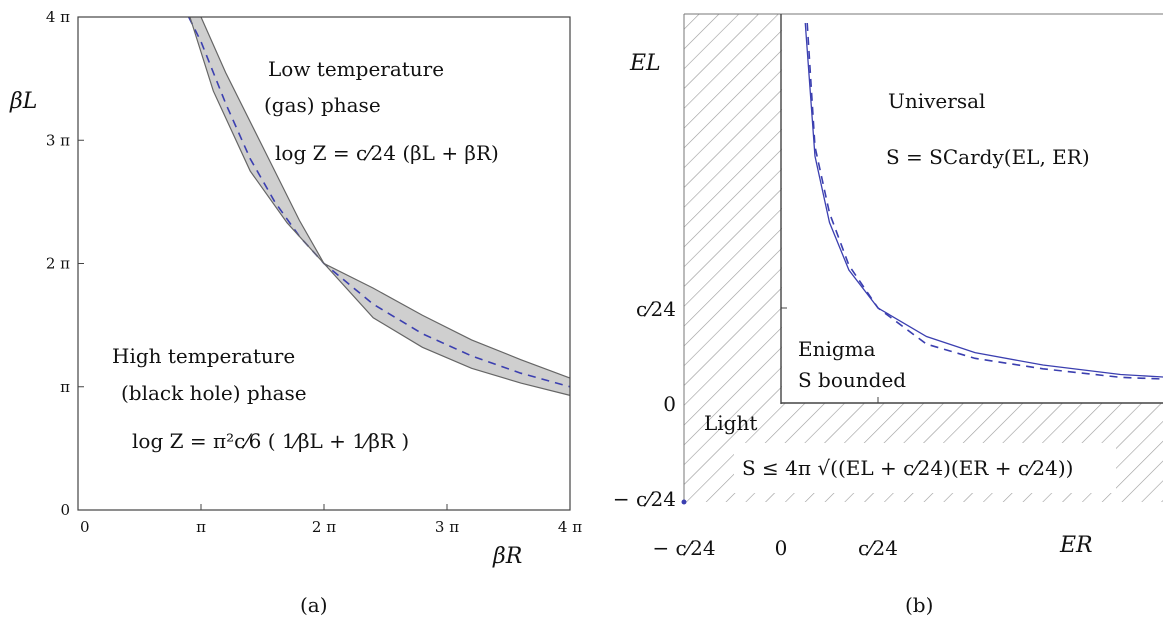 The width and height of the screenshot is (1163, 621). I want to click on chart-a-xtick-label-0: 0, so click(85, 527).